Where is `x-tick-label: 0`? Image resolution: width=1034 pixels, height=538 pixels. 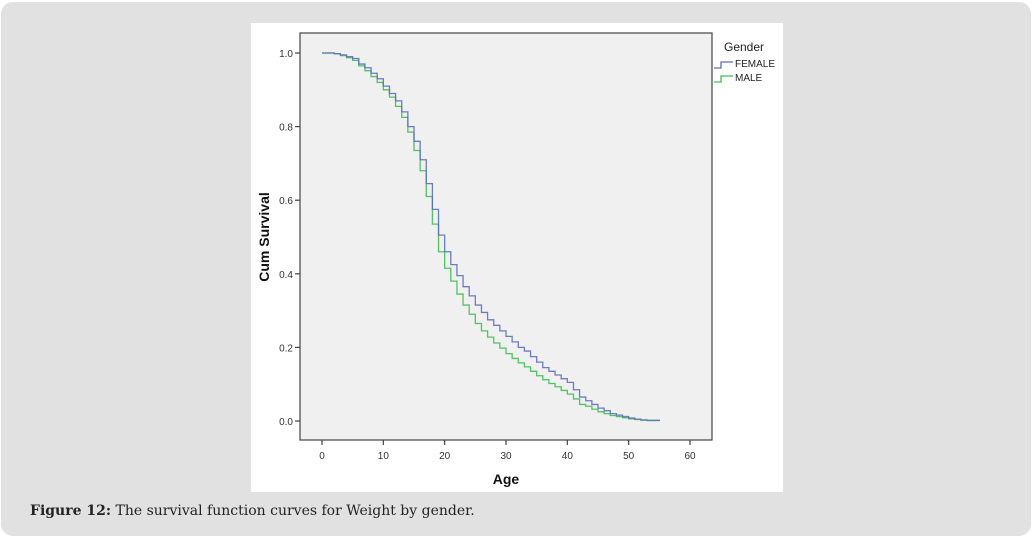 x-tick-label: 0 is located at coordinates (322, 456).